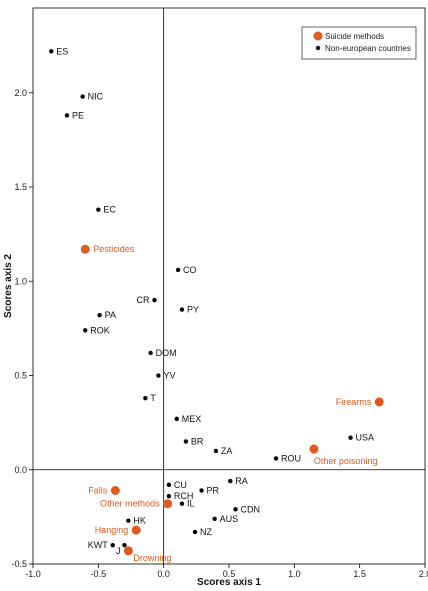 This screenshot has height=591, width=428. I want to click on x-tick-label: 0.5, so click(229, 574).